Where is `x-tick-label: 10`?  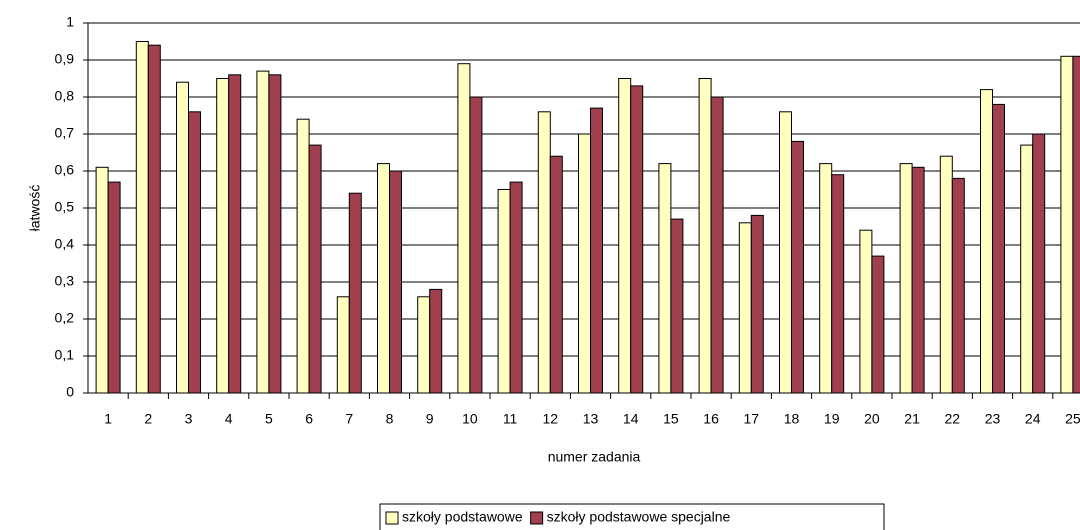
x-tick-label: 10 is located at coordinates (470, 419).